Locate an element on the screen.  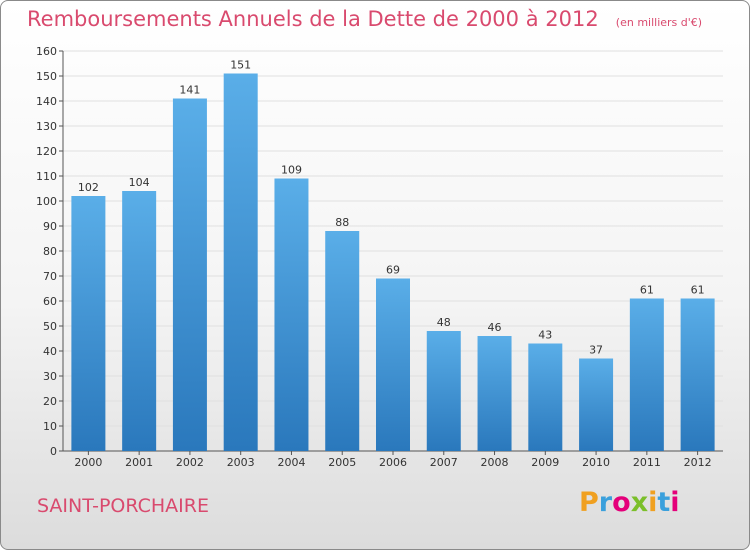
bar-2004 is located at coordinates (291, 314).